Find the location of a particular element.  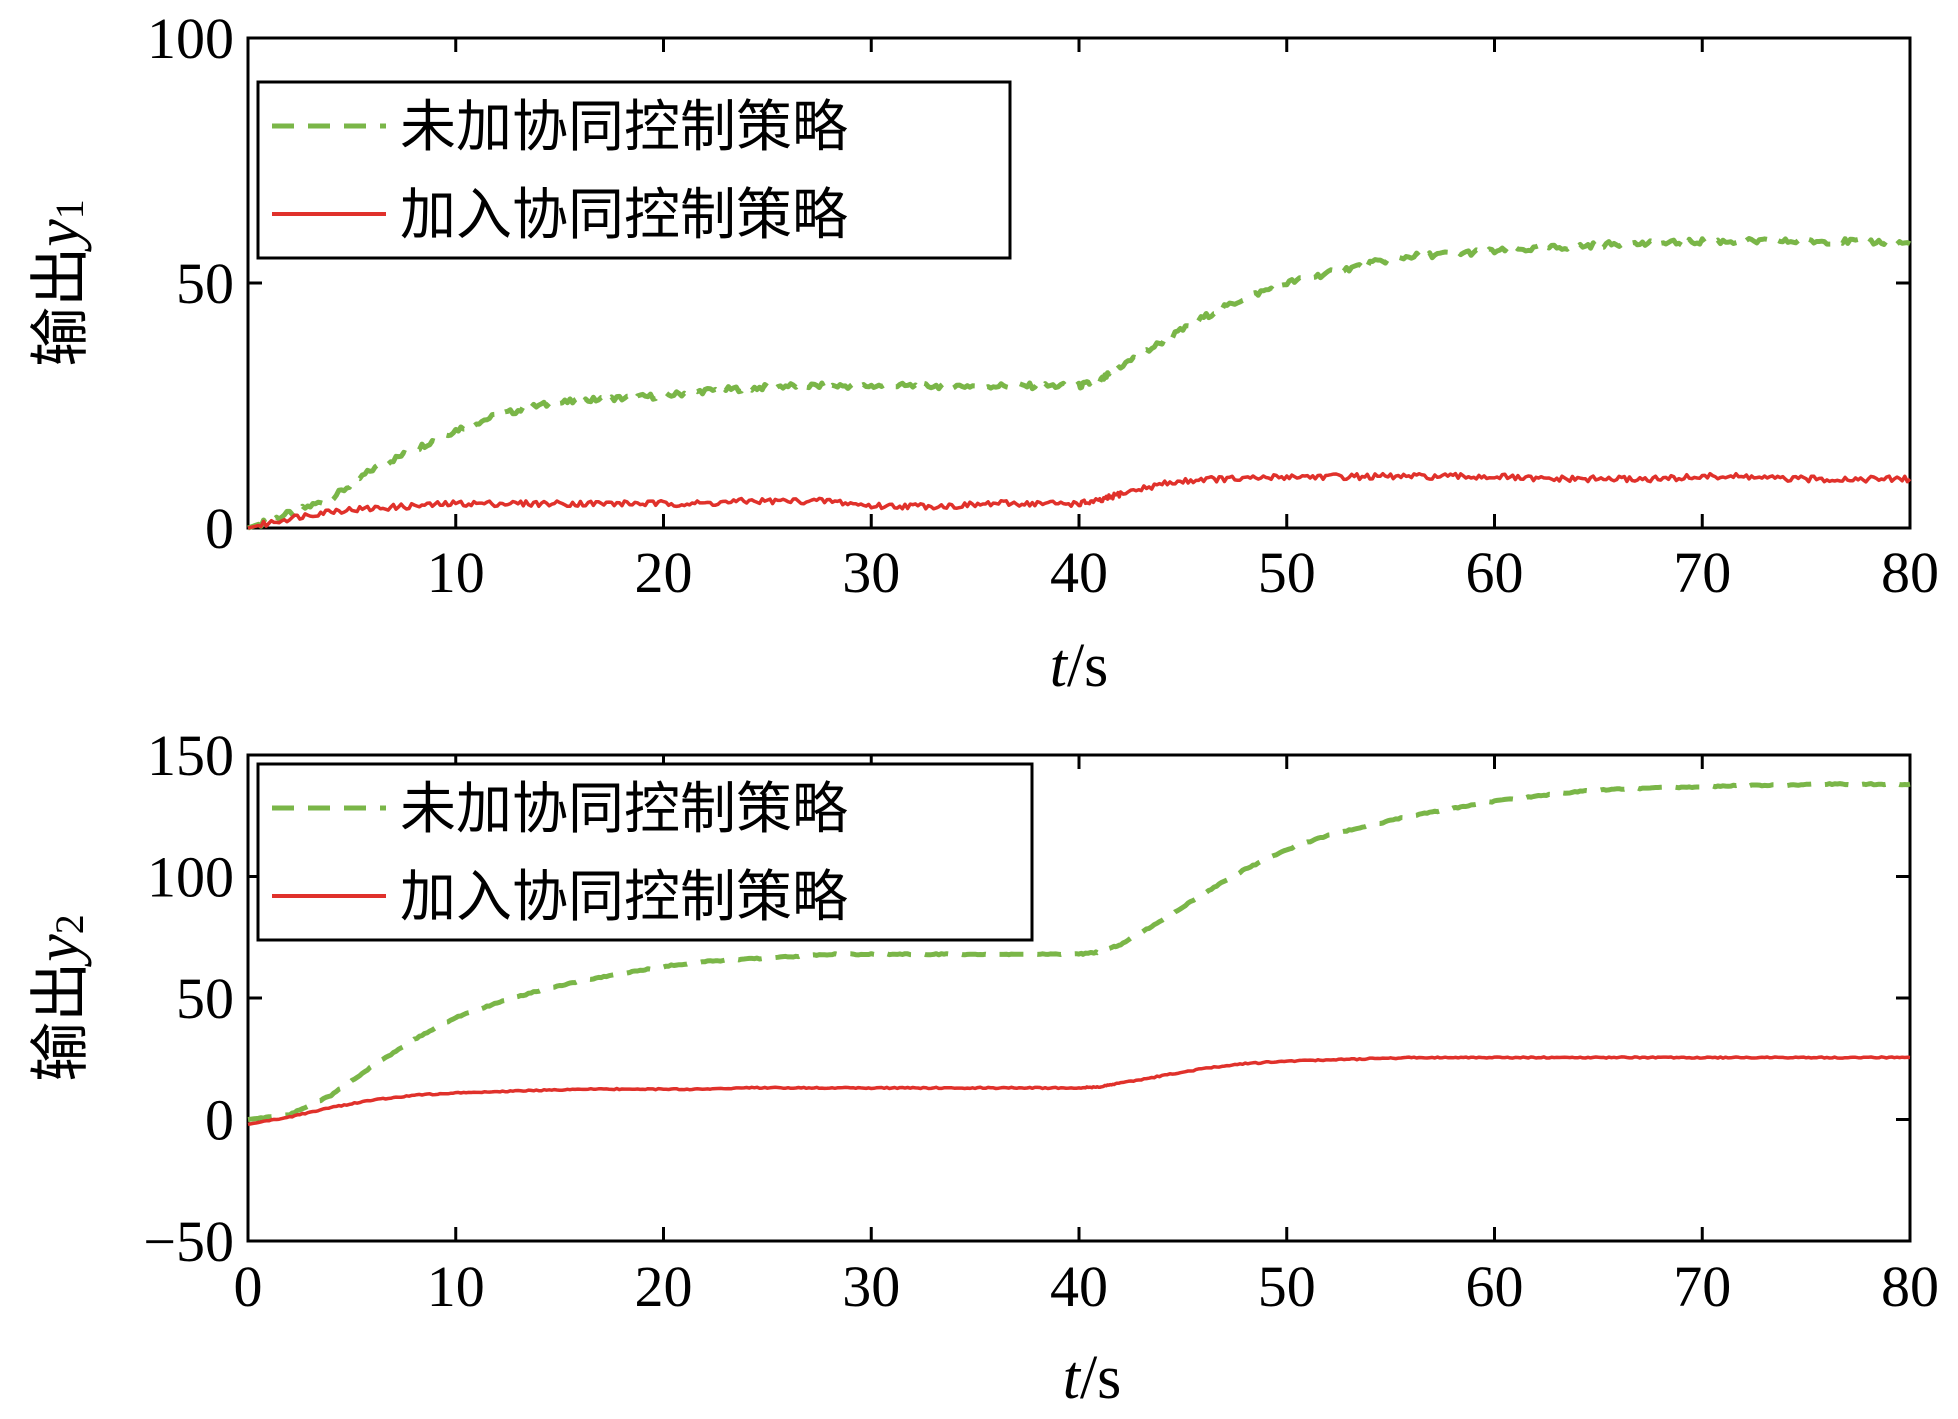

x-tick-label: 0 is located at coordinates (248, 1286).